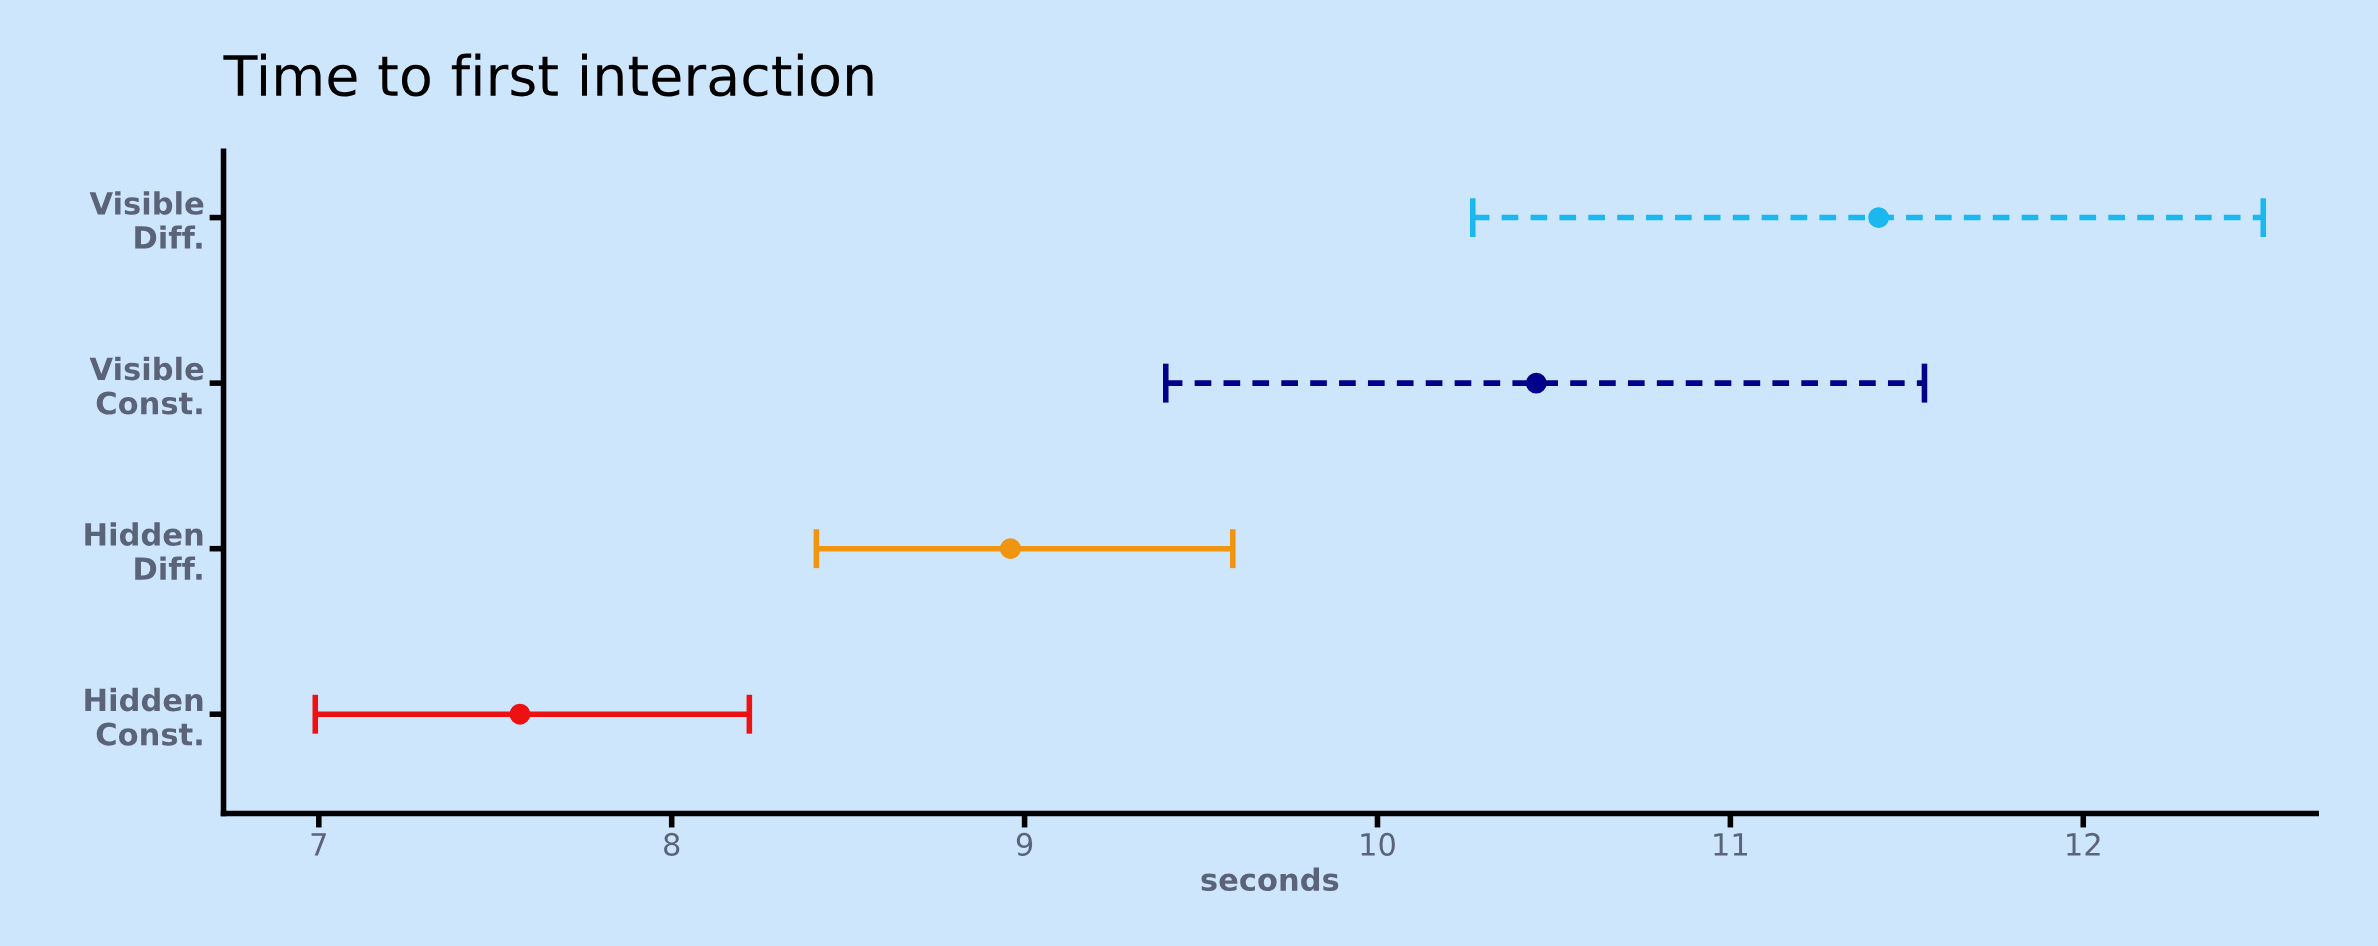  I want to click on x-axis-title: seconds, so click(1270, 879).